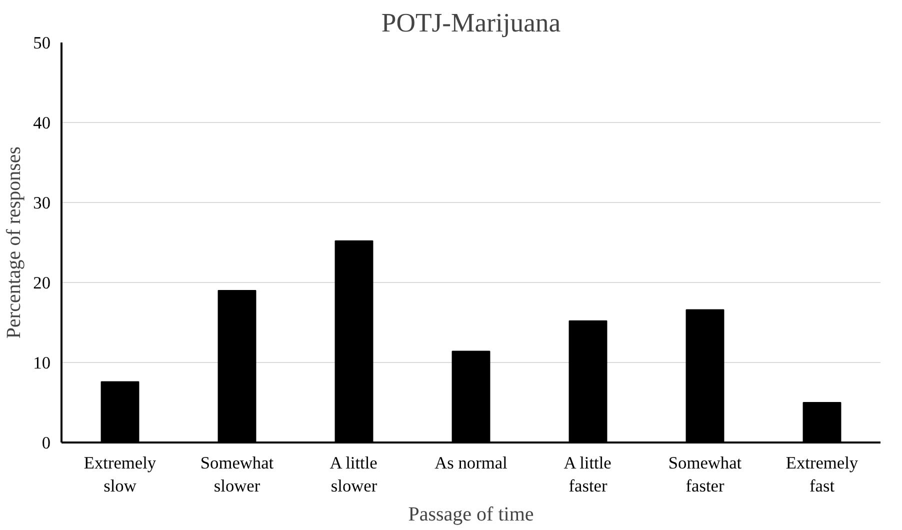 The image size is (902, 530). I want to click on y-tick-label: 40, so click(41, 123).